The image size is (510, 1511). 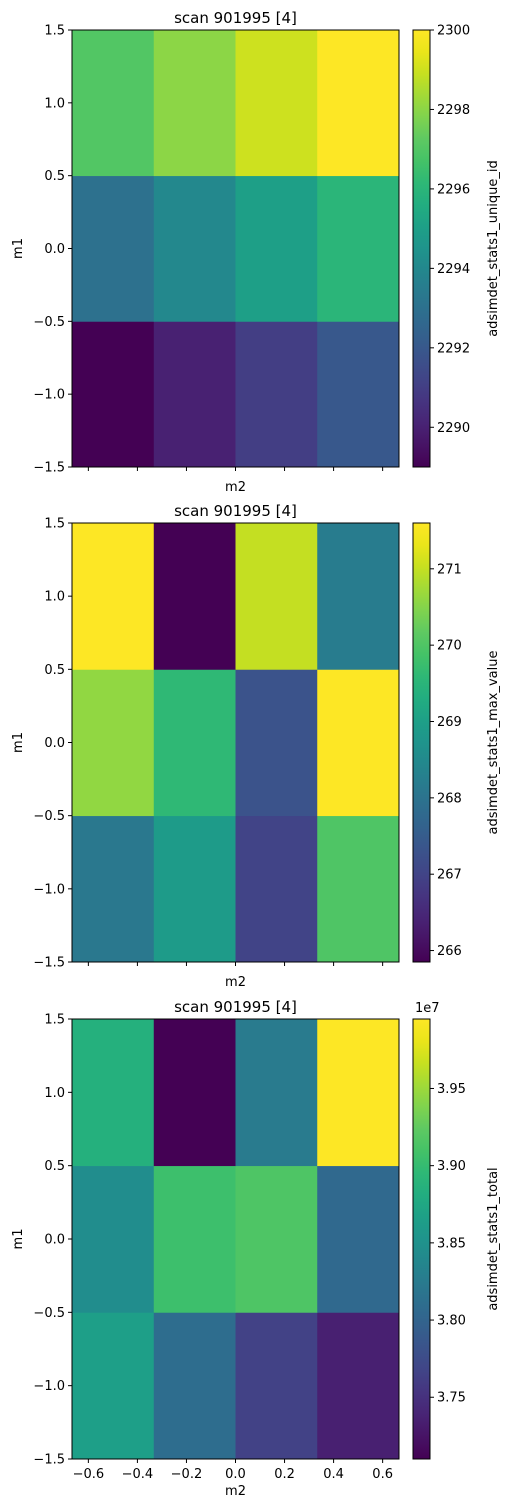 I want to click on colorbar-label: adsimdet_stats1_unique_id, so click(x=493, y=248).